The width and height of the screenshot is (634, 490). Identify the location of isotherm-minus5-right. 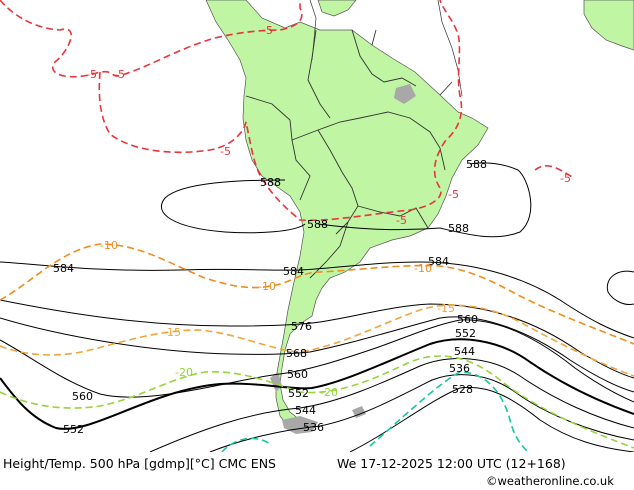
(554, 172).